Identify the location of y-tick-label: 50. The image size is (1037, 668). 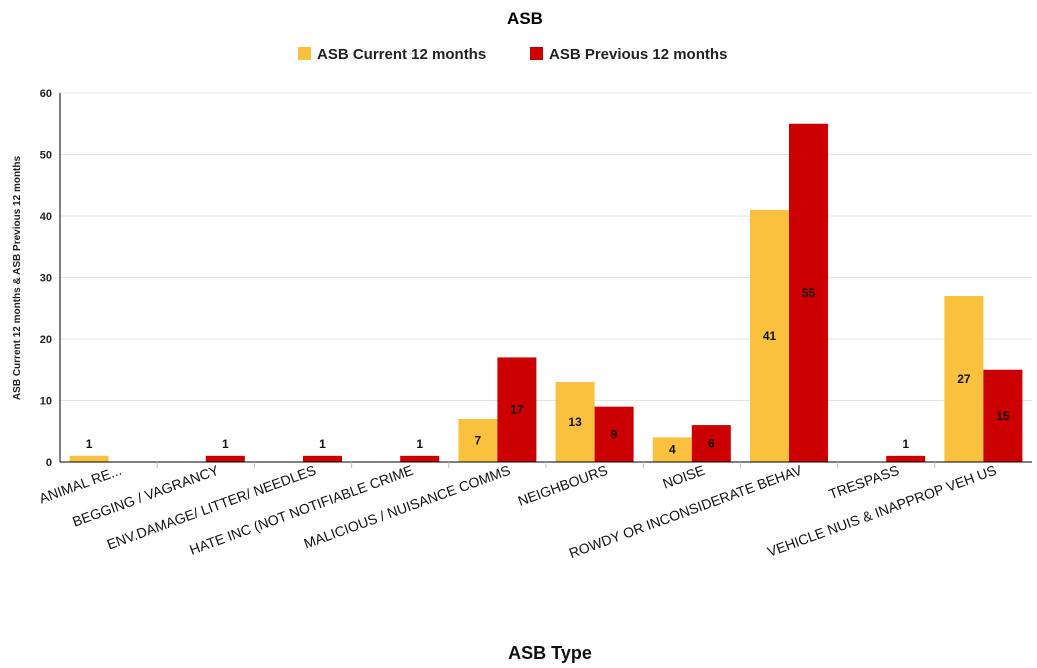
(46, 156).